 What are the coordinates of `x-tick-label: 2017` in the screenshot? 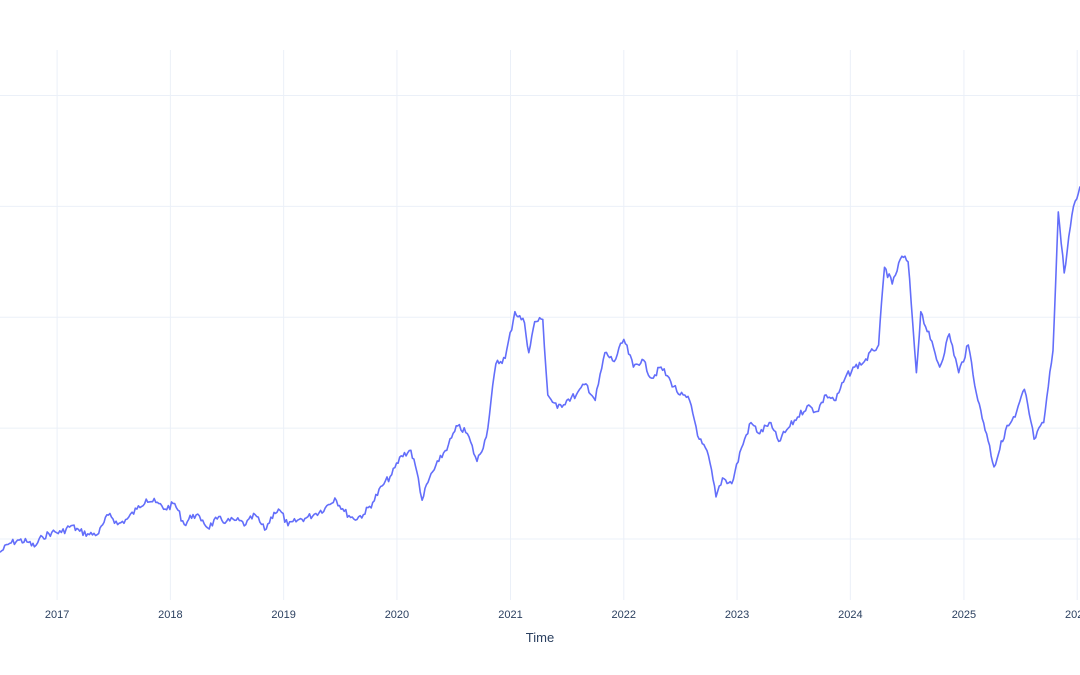 It's located at (57, 615).